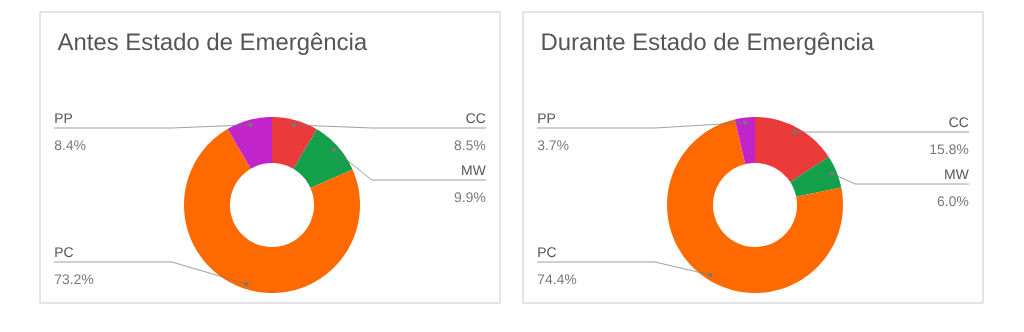 This screenshot has width=1024, height=332. I want to click on data-label: 8.5%, so click(470, 145).